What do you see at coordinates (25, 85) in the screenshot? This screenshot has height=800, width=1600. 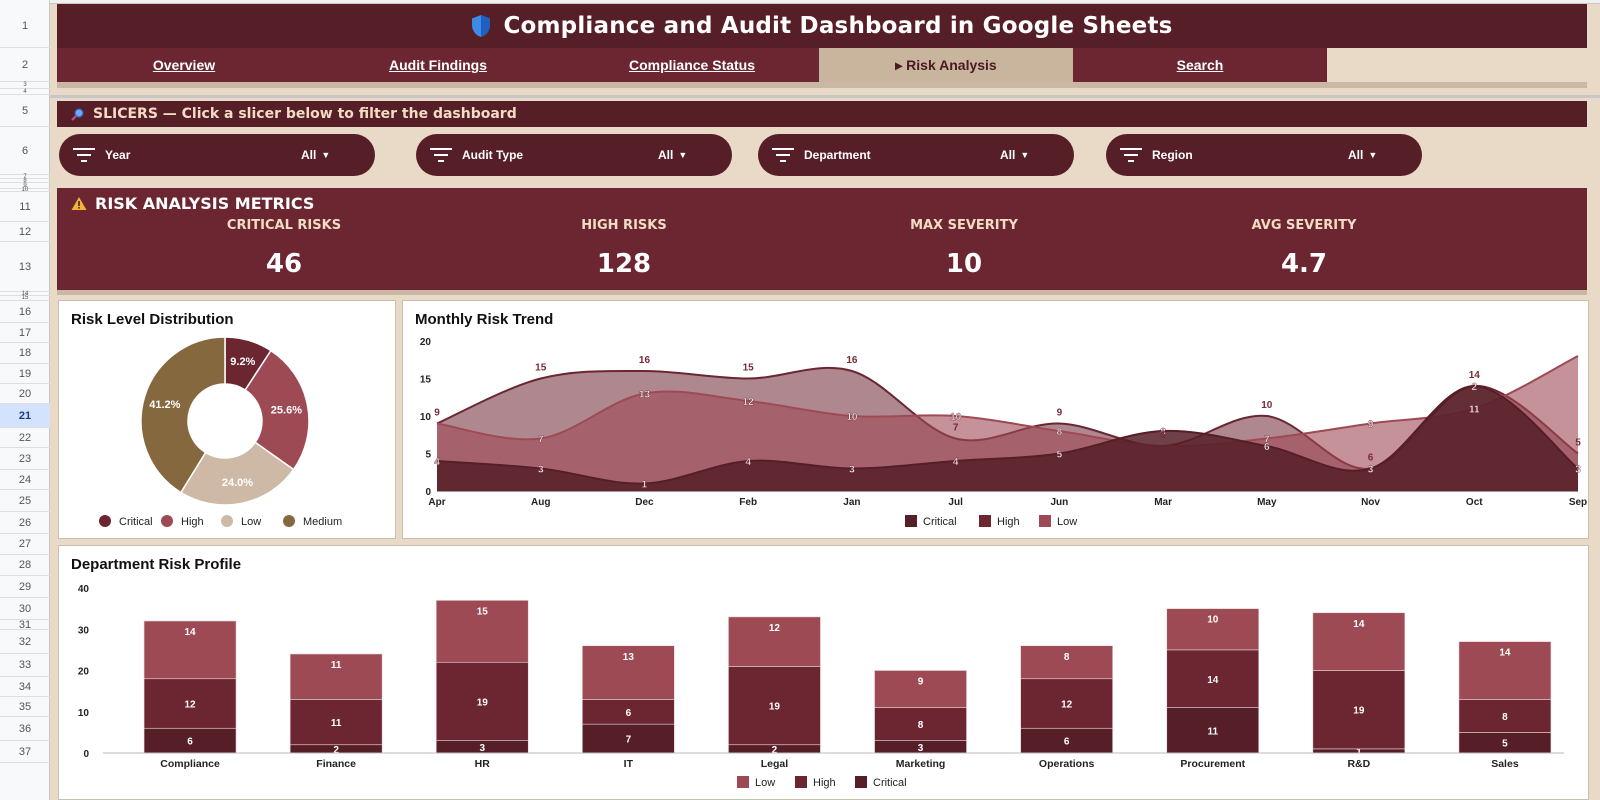 I see `row-number: 3` at bounding box center [25, 85].